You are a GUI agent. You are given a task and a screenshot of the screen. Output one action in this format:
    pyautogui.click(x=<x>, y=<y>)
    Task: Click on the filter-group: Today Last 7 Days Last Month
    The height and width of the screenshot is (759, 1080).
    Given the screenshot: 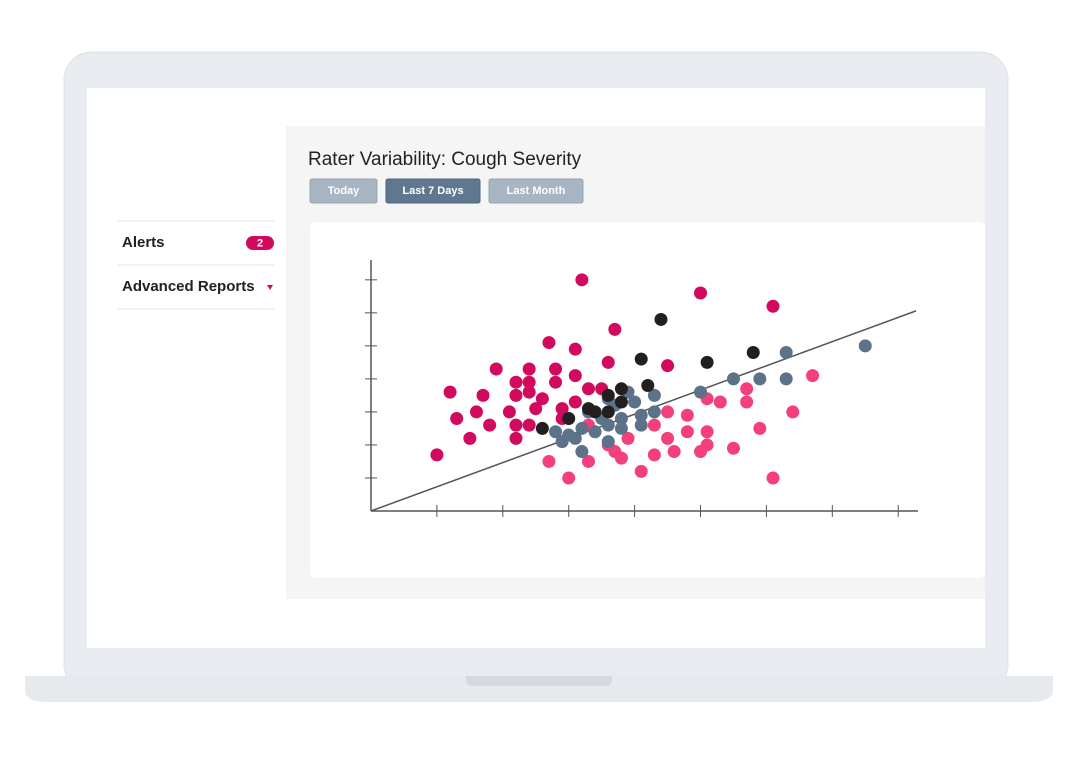 What is the action you would take?
    pyautogui.click(x=446, y=191)
    